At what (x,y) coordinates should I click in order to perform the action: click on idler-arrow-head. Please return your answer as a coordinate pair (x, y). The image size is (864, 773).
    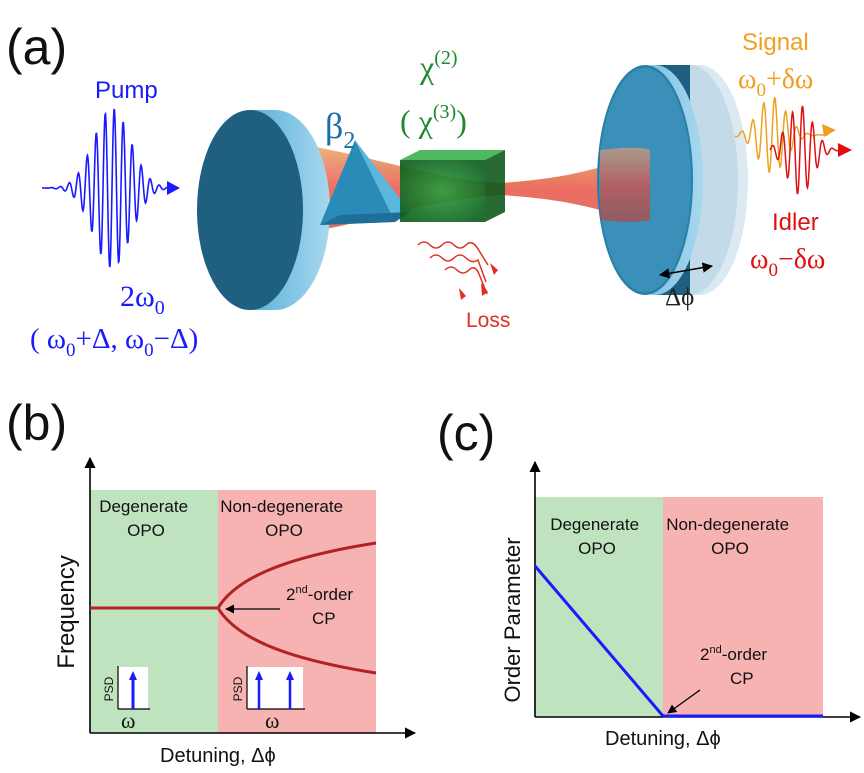
    Looking at the image, I should click on (845, 150).